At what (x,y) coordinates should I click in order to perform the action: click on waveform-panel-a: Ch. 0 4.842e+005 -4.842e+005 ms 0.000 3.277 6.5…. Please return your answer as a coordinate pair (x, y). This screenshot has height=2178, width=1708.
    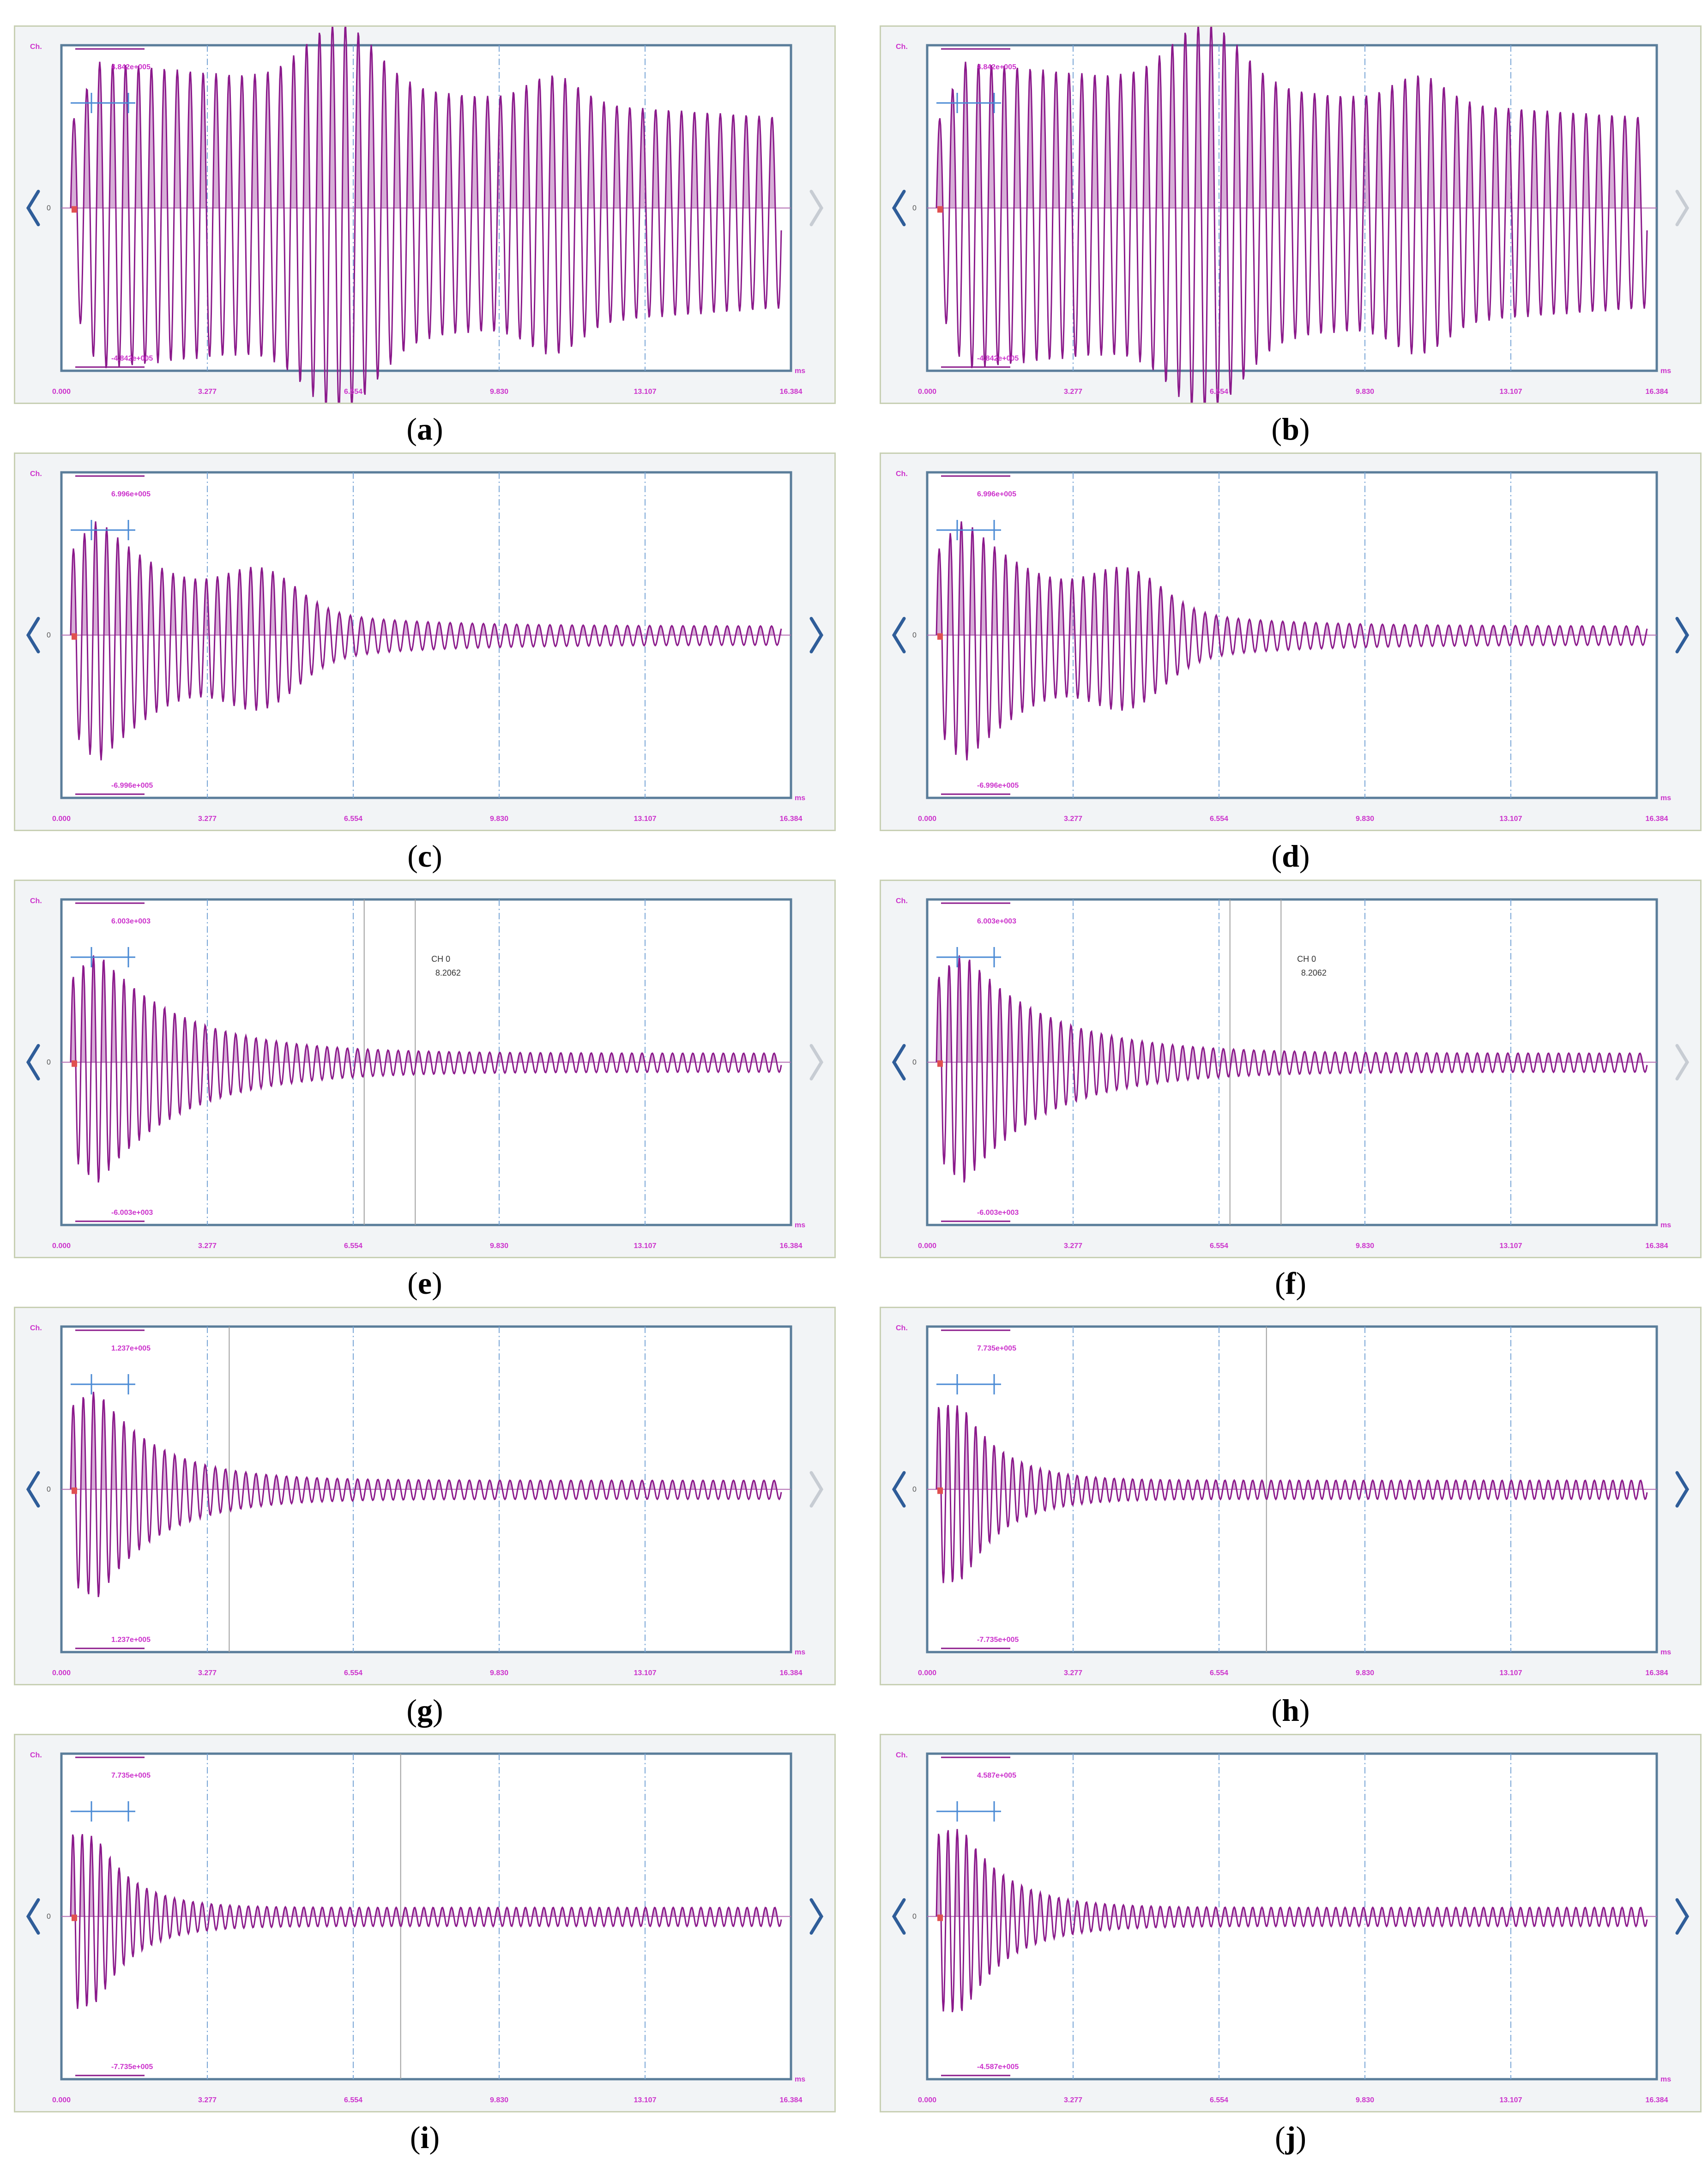
    Looking at the image, I should click on (425, 214).